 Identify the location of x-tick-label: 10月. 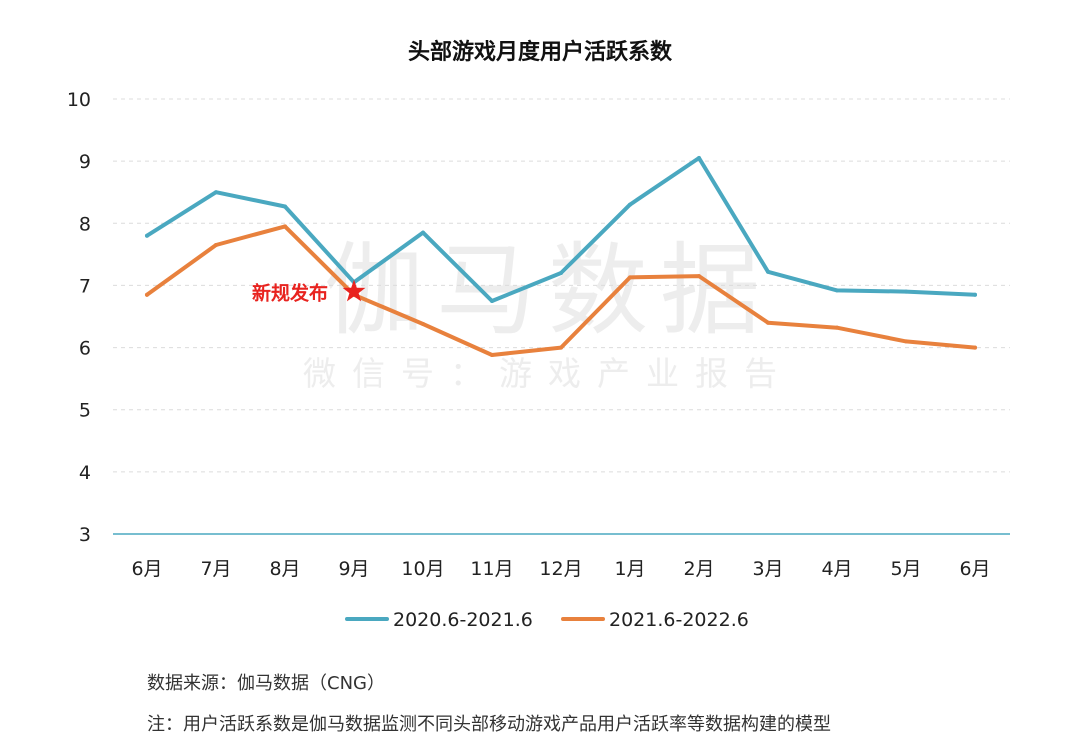
(422, 569).